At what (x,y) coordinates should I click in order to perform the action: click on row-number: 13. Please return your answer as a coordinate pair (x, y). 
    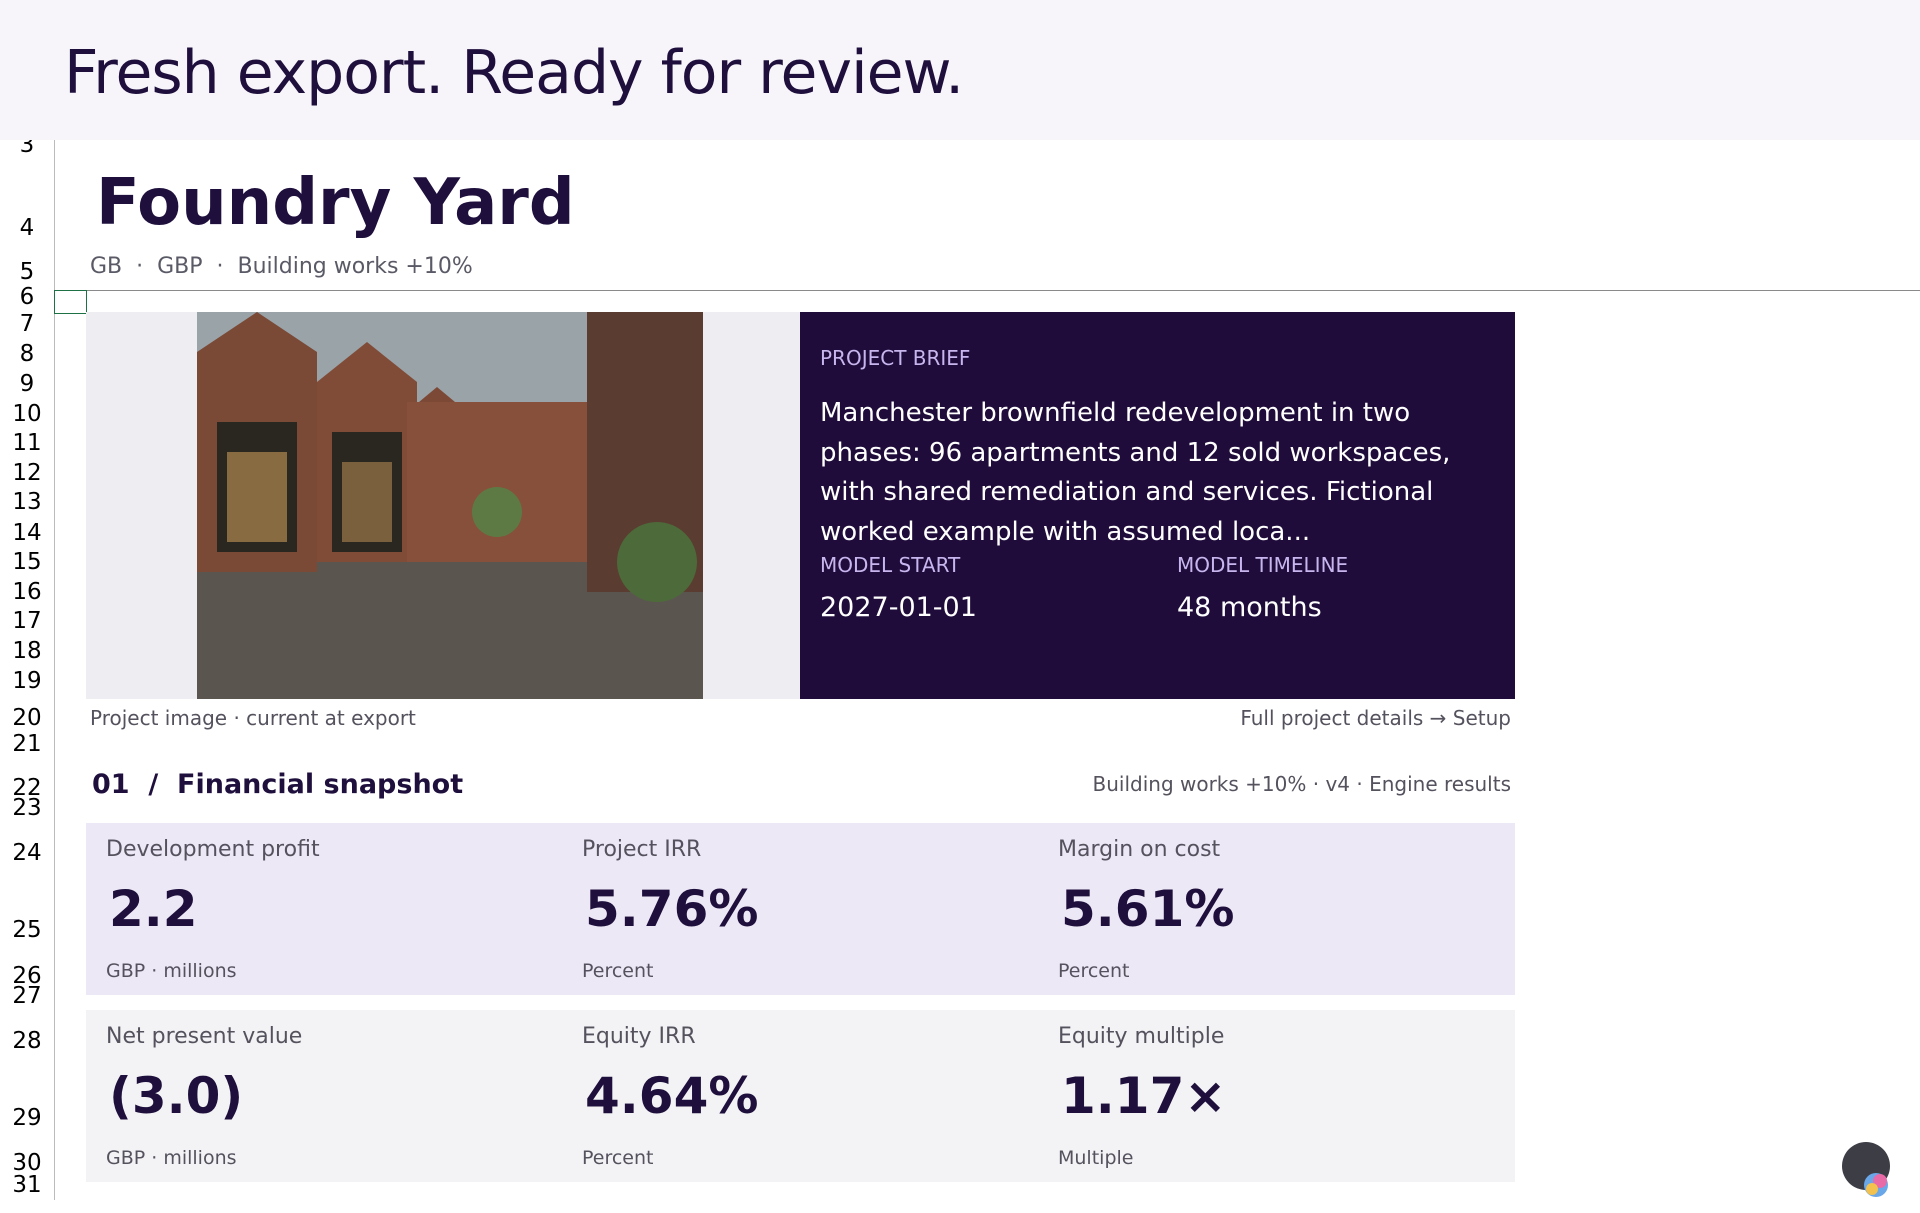
    Looking at the image, I should click on (27, 502).